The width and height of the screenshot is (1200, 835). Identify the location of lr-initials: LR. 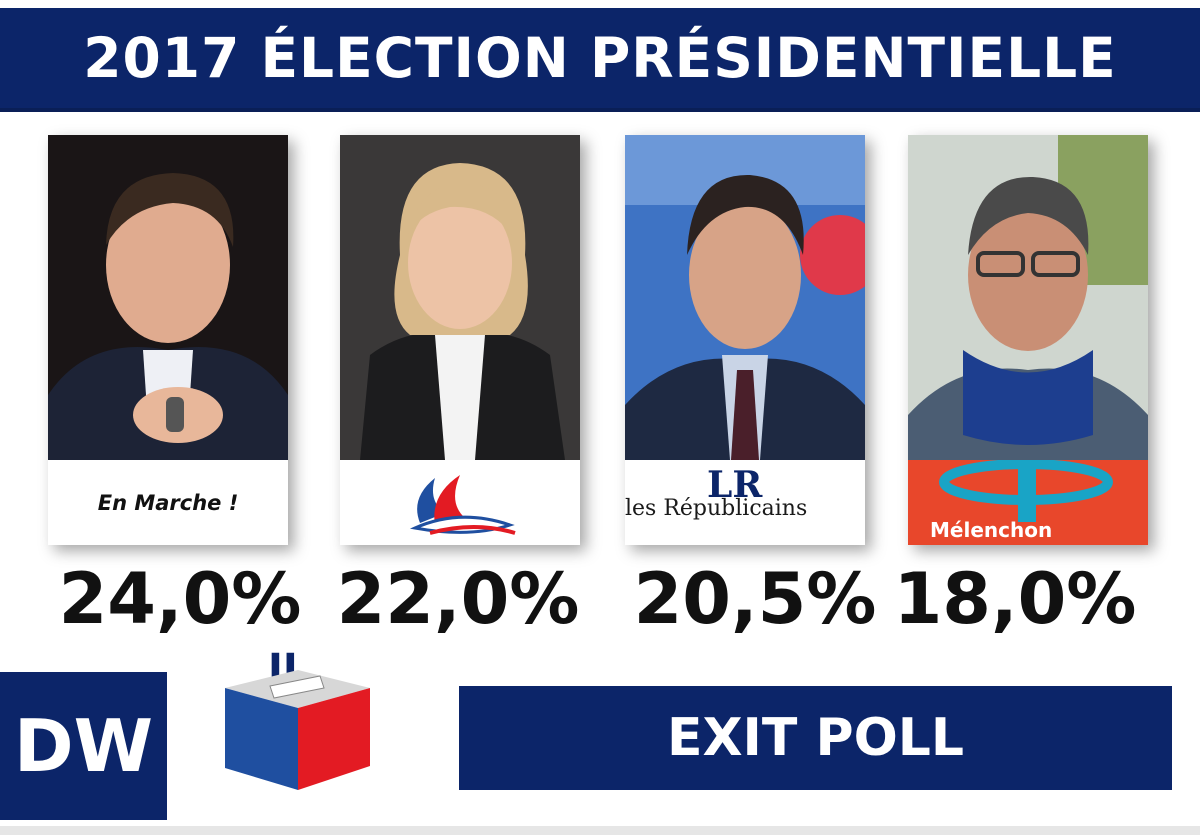
(735, 485).